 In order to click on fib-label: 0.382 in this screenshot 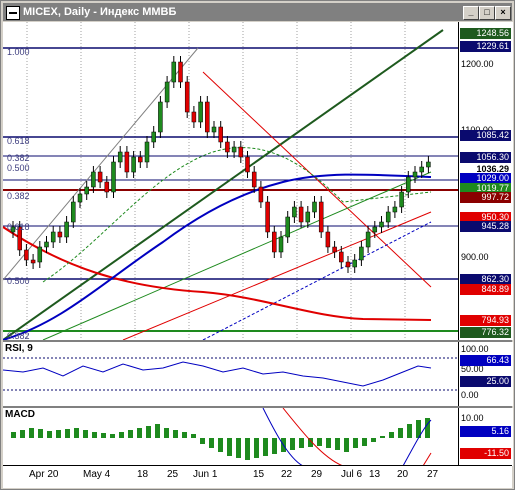, I will do `click(18, 196)`.